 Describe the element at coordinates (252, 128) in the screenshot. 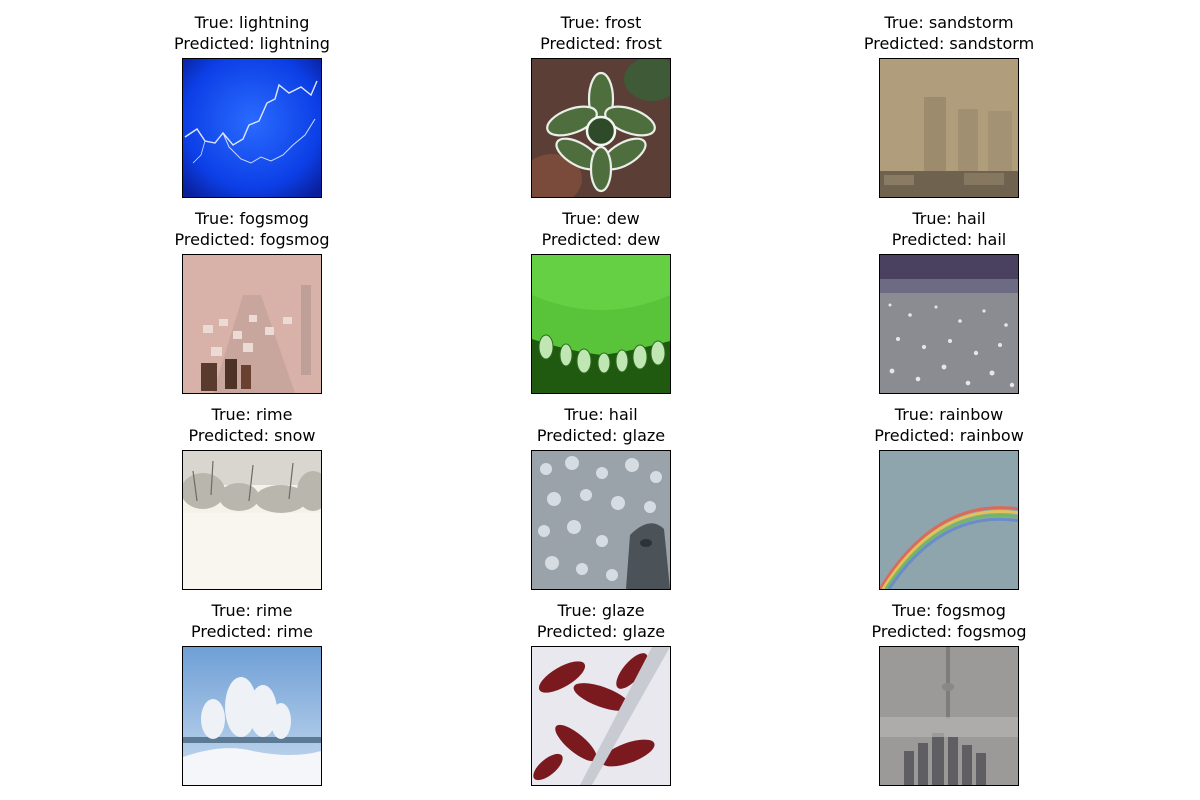

I see `weather-image-lightning` at that location.